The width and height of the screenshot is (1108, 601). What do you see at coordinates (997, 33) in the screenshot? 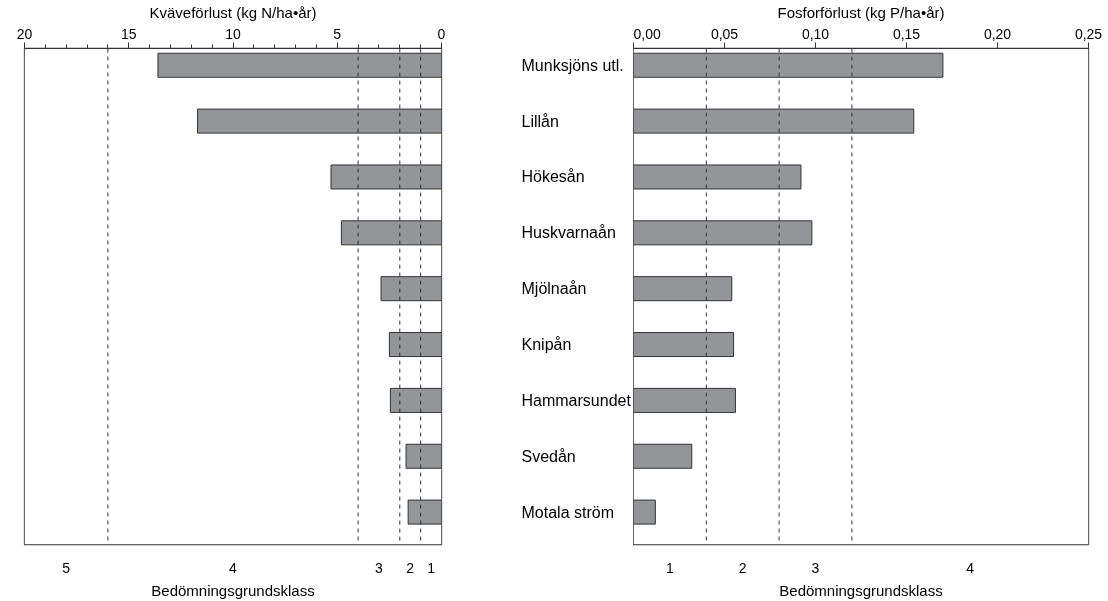
I see `x-tick-label: 0,20` at bounding box center [997, 33].